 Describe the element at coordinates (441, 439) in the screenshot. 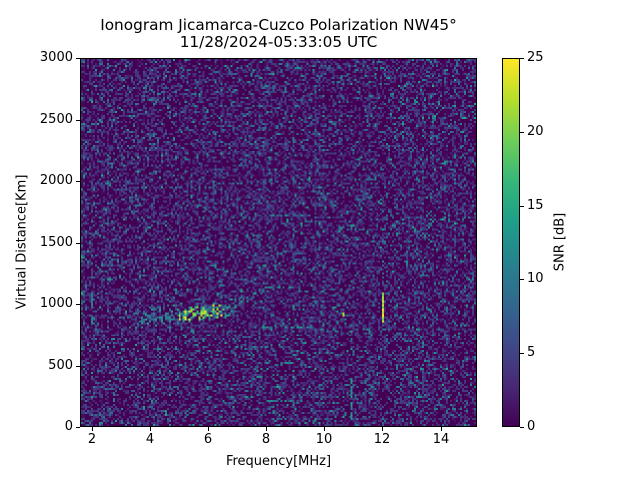

I see `x-tick-label: 14` at that location.